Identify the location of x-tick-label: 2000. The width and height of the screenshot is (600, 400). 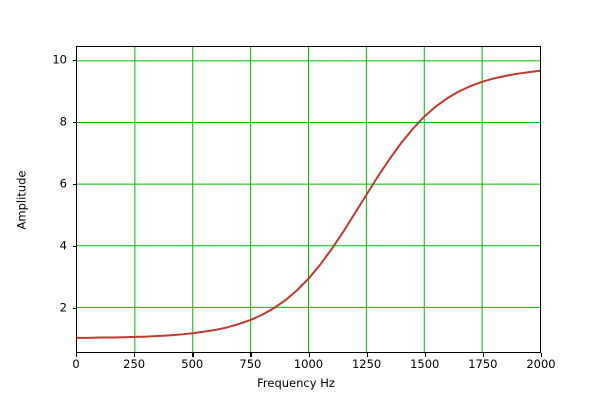
(541, 364).